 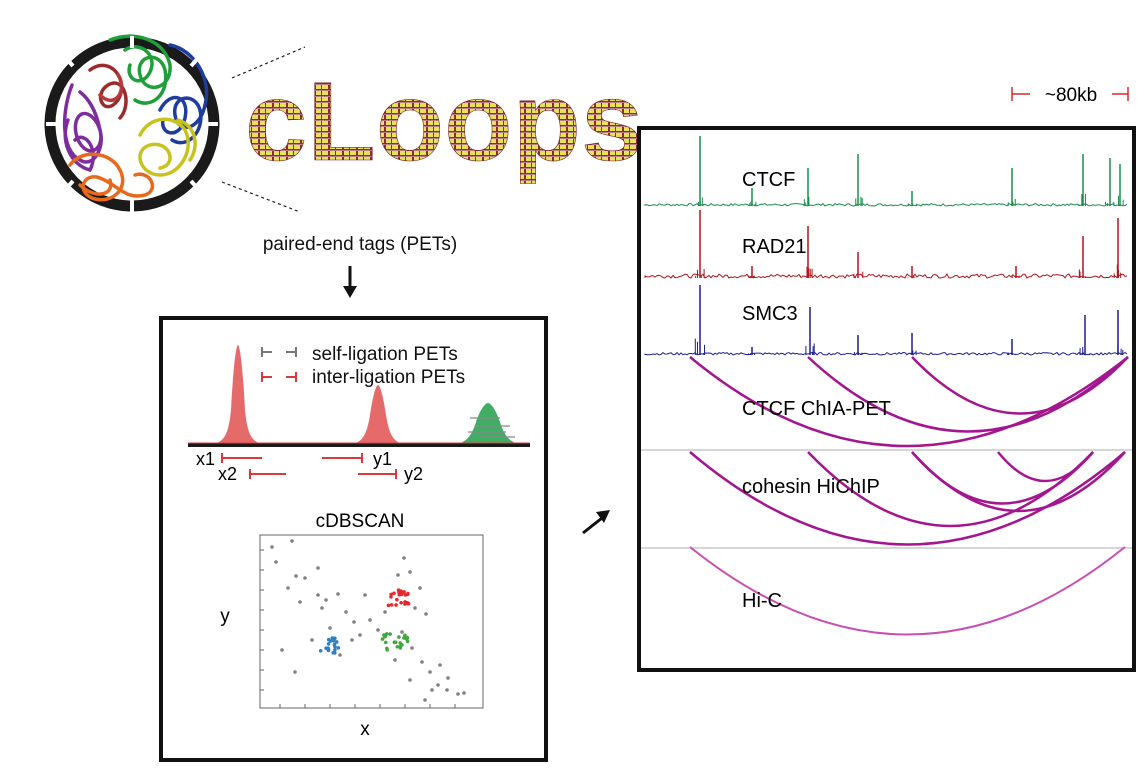 I want to click on peak-inter, so click(x=488, y=424).